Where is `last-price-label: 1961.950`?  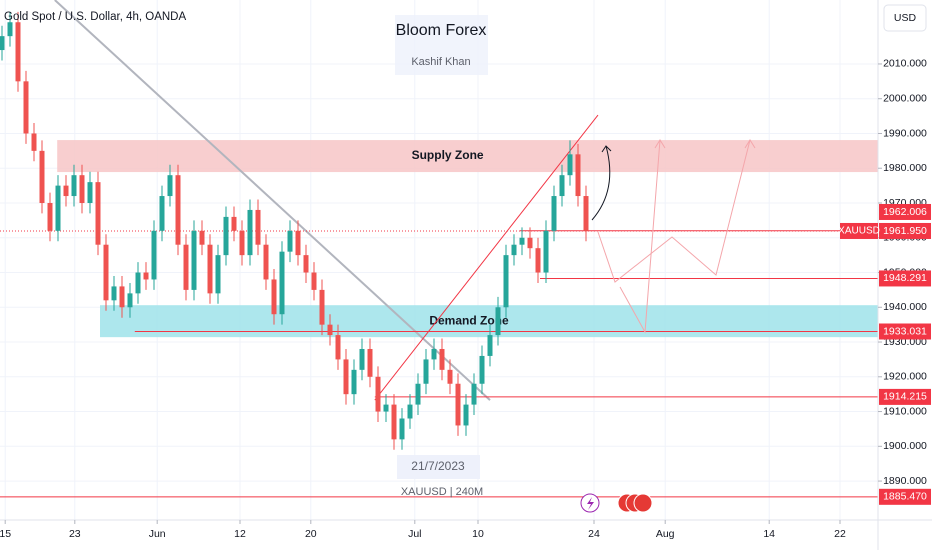 last-price-label: 1961.950 is located at coordinates (905, 231).